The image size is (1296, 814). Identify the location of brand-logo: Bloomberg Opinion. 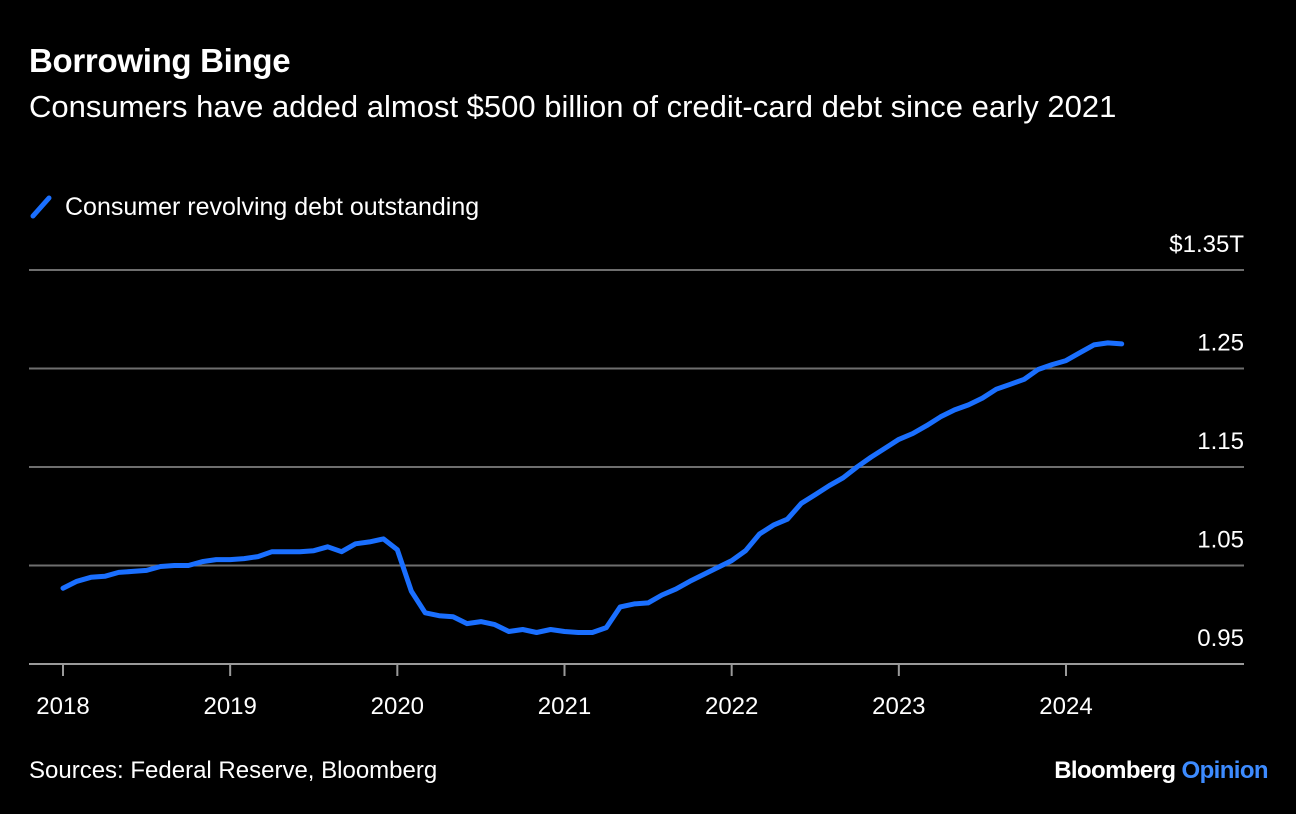
(1161, 771).